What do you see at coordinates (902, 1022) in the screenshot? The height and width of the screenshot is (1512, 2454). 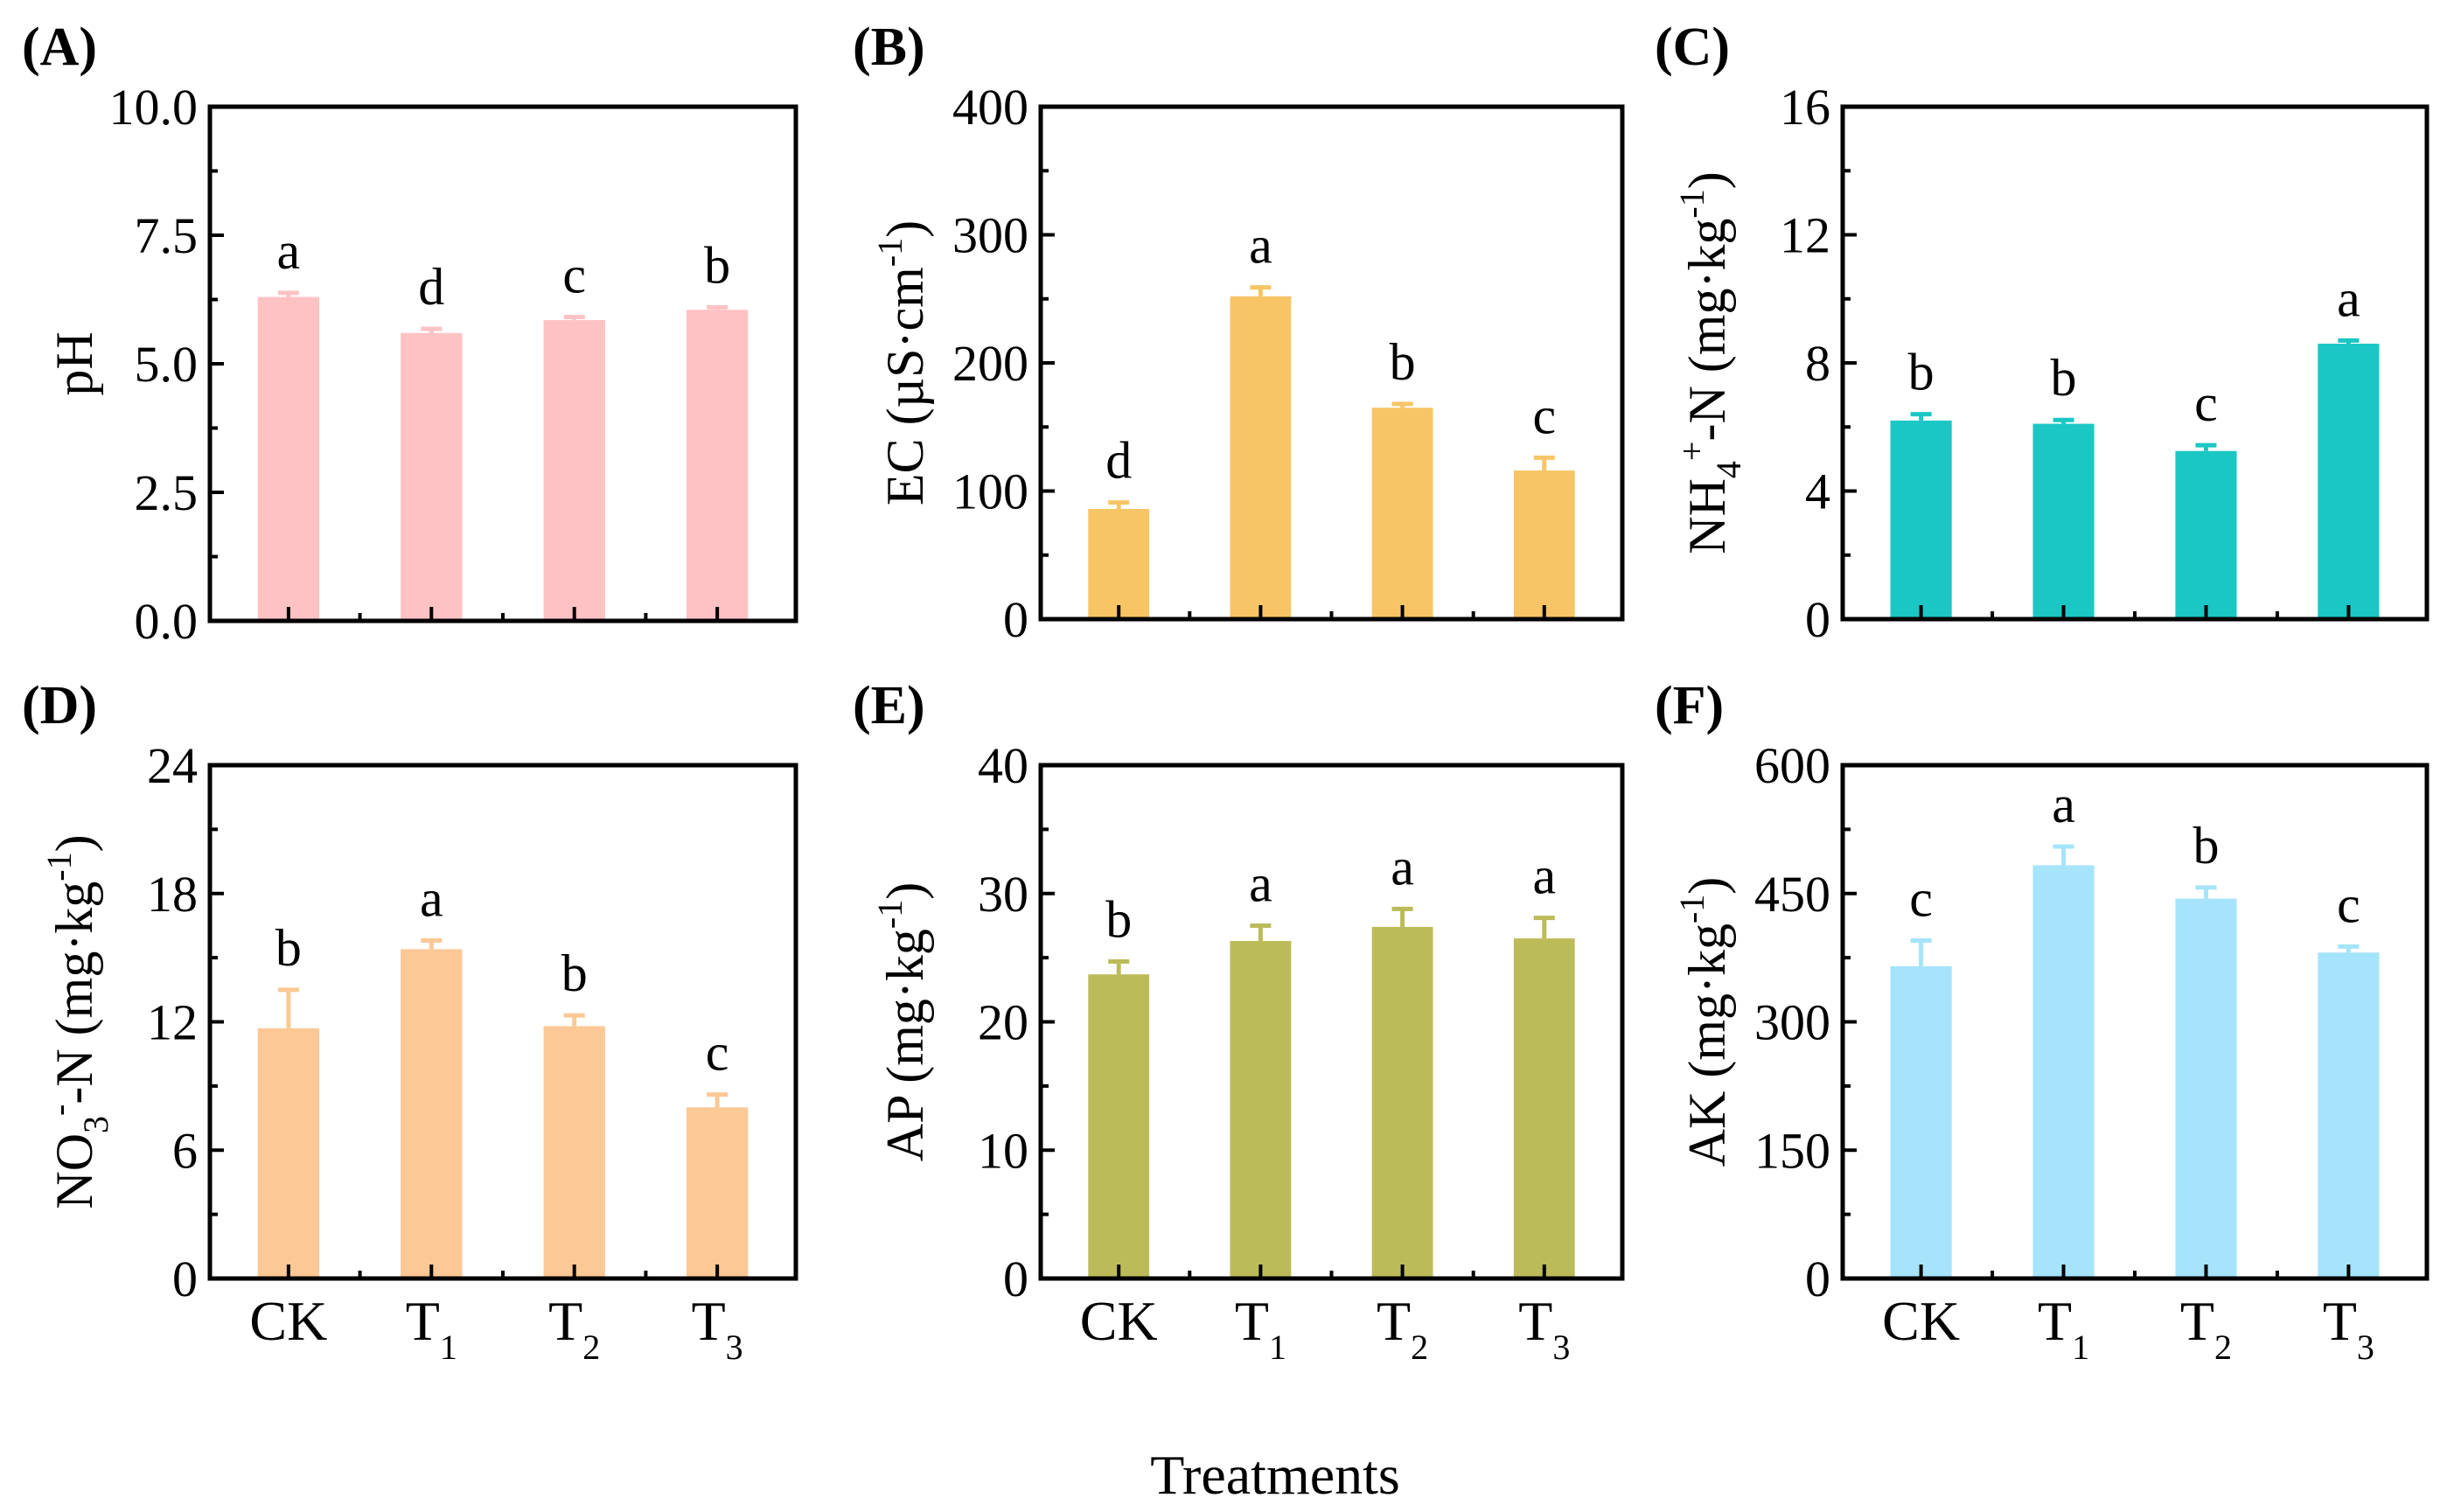 I see `panel-e-ylabel: AP (mg·kg-1)` at bounding box center [902, 1022].